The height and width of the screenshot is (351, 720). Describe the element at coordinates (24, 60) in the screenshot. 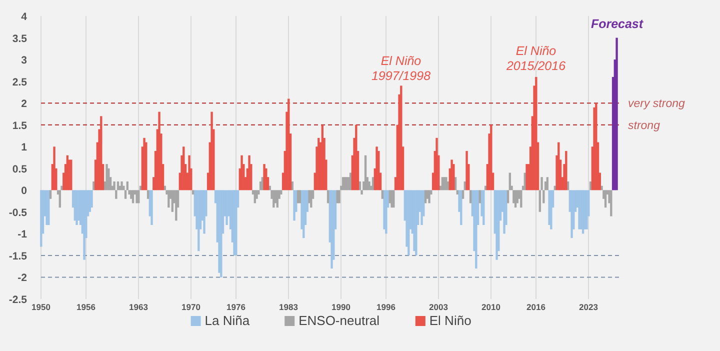

I see `y-tick-label: 3` at that location.